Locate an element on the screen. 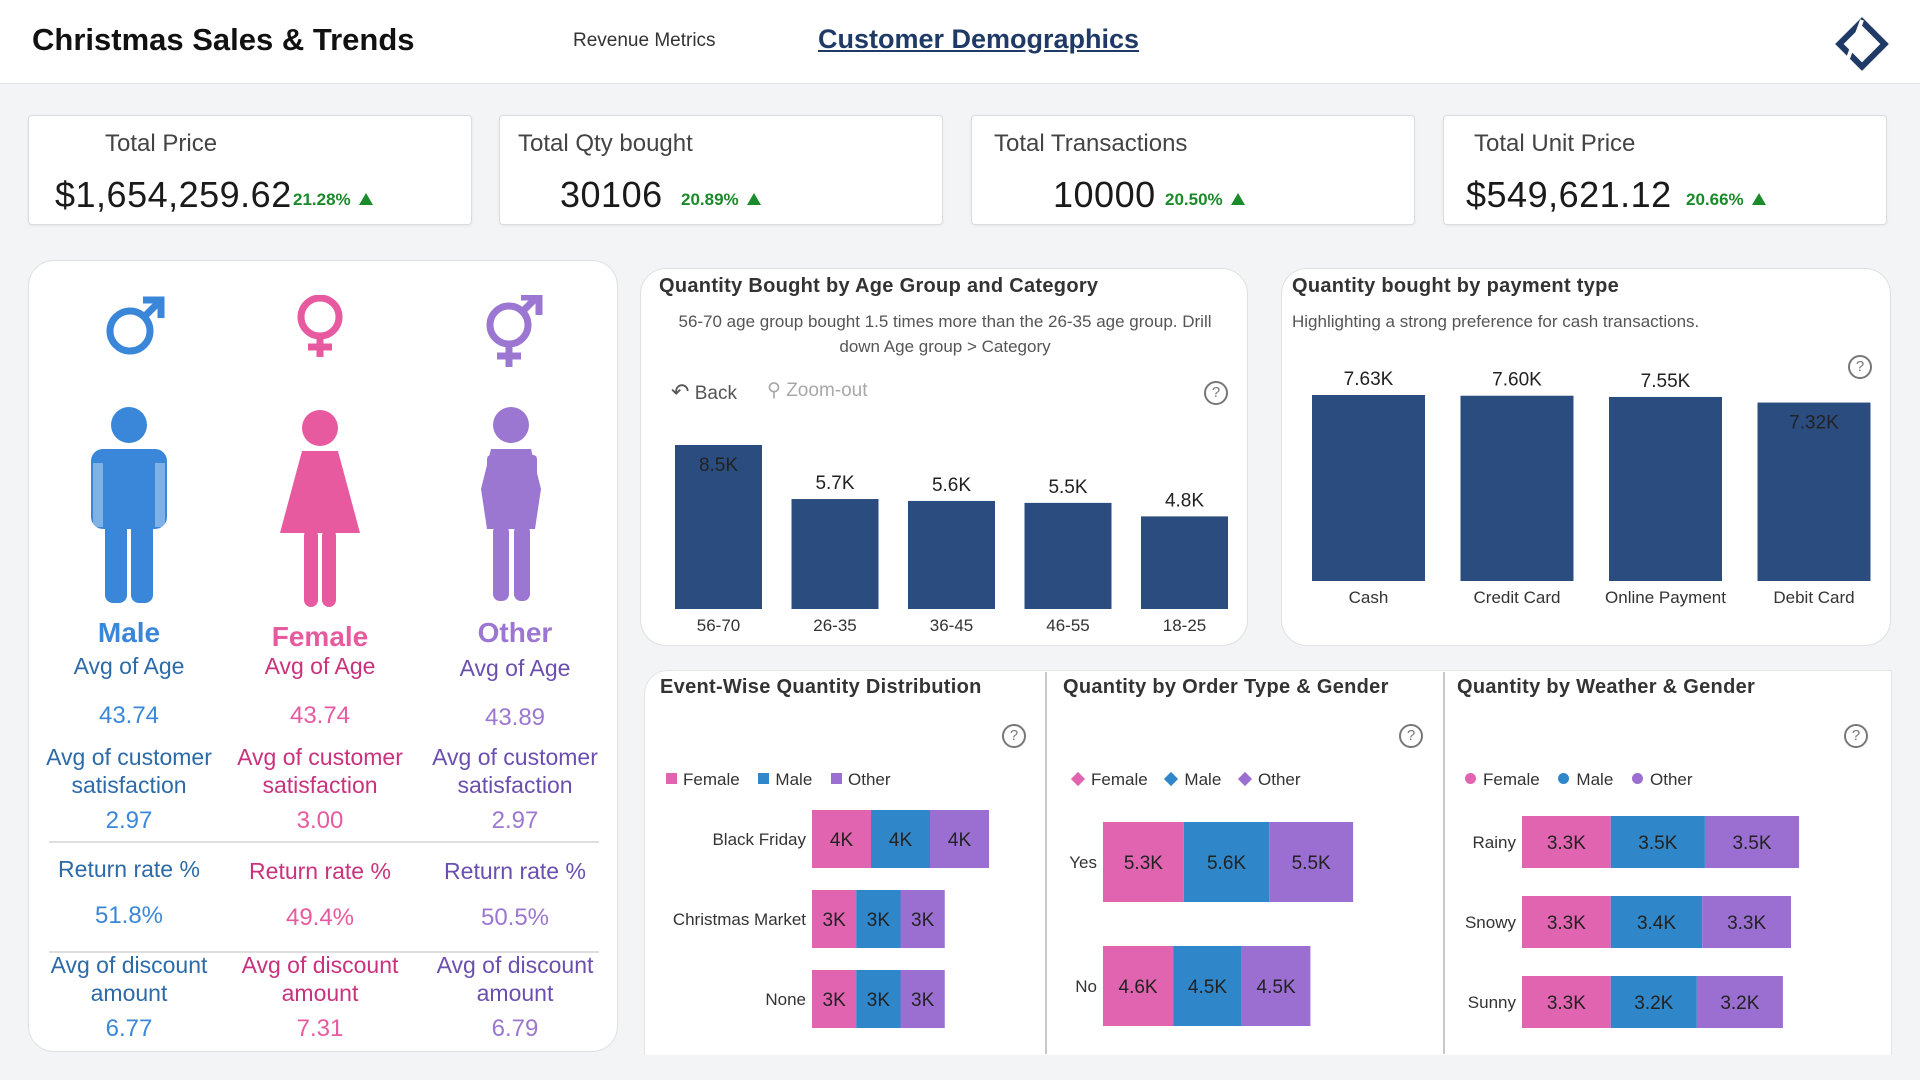 The width and height of the screenshot is (1920, 1080). category-label: Snowy is located at coordinates (1491, 922).